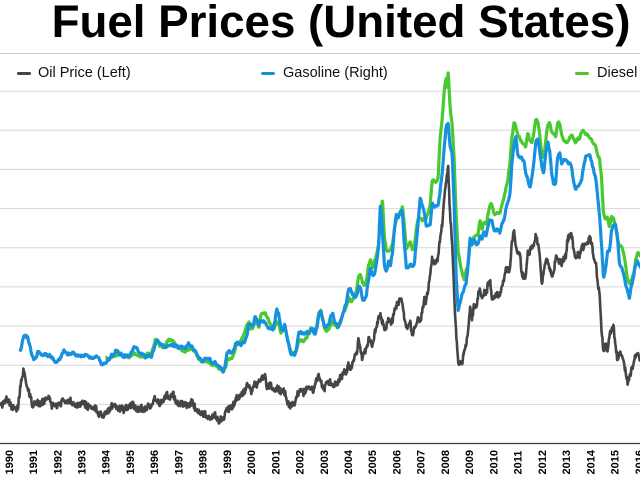  Describe the element at coordinates (58, 462) in the screenshot. I see `svg-text: 1992` at that location.